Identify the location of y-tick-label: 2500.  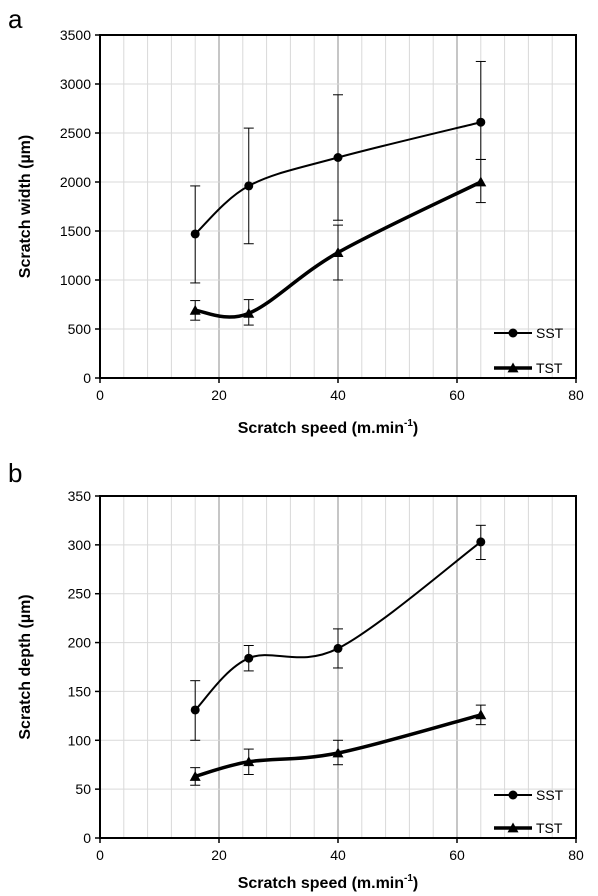
(75, 133).